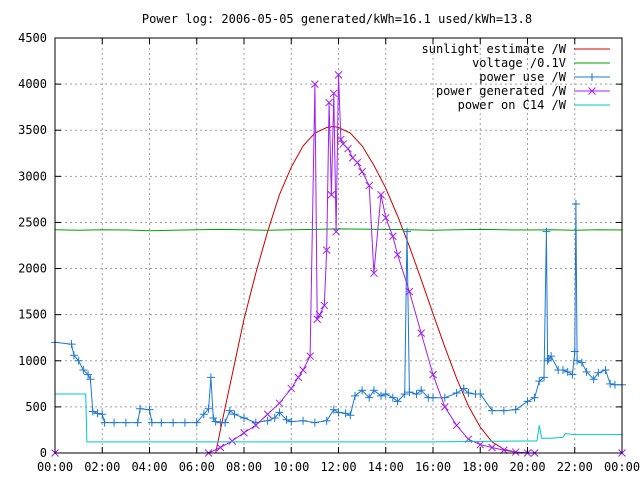 The width and height of the screenshot is (640, 480). Describe the element at coordinates (36, 407) in the screenshot. I see `y-tick-label-1: 500` at that location.